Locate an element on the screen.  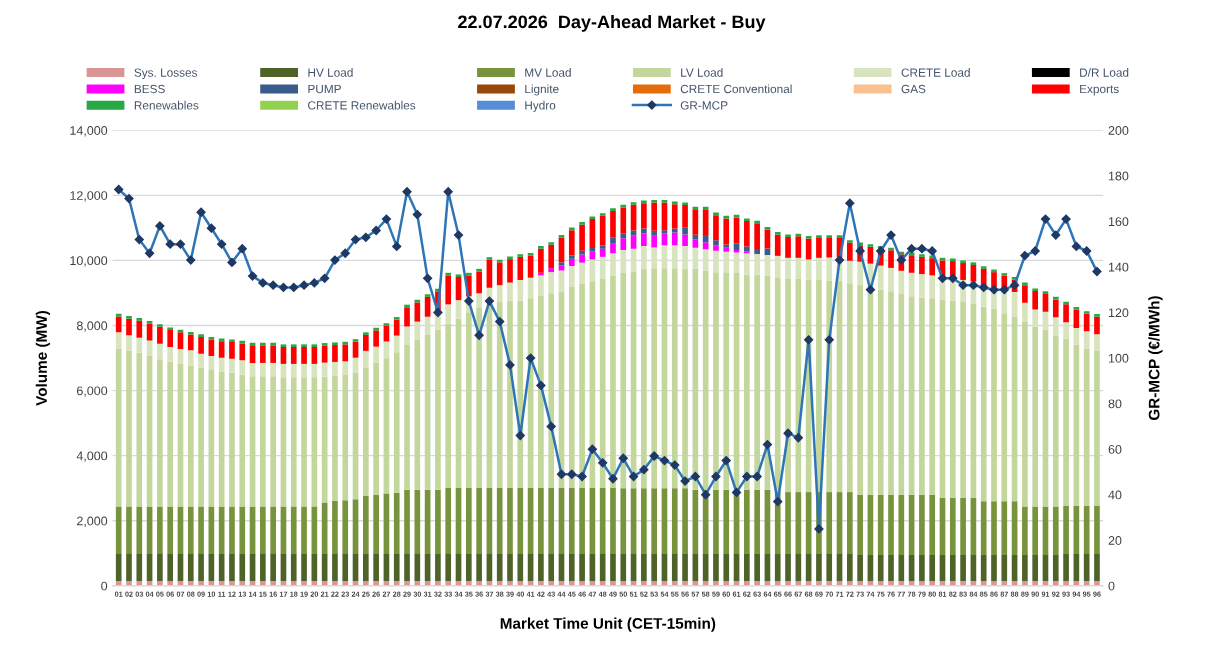
y-tick-label: 4,000 is located at coordinates (92, 456).